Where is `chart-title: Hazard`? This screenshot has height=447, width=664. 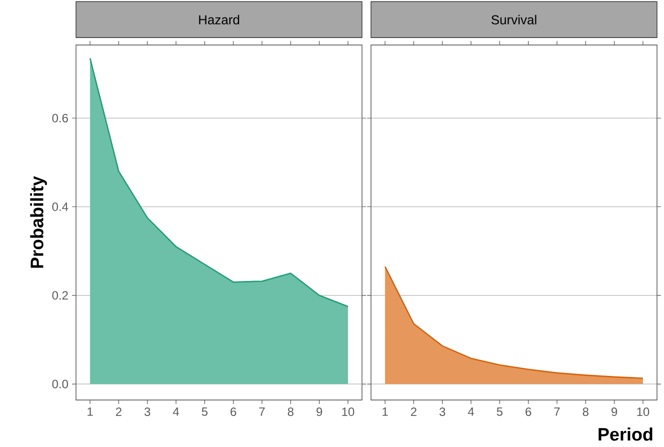
chart-title: Hazard is located at coordinates (219, 19).